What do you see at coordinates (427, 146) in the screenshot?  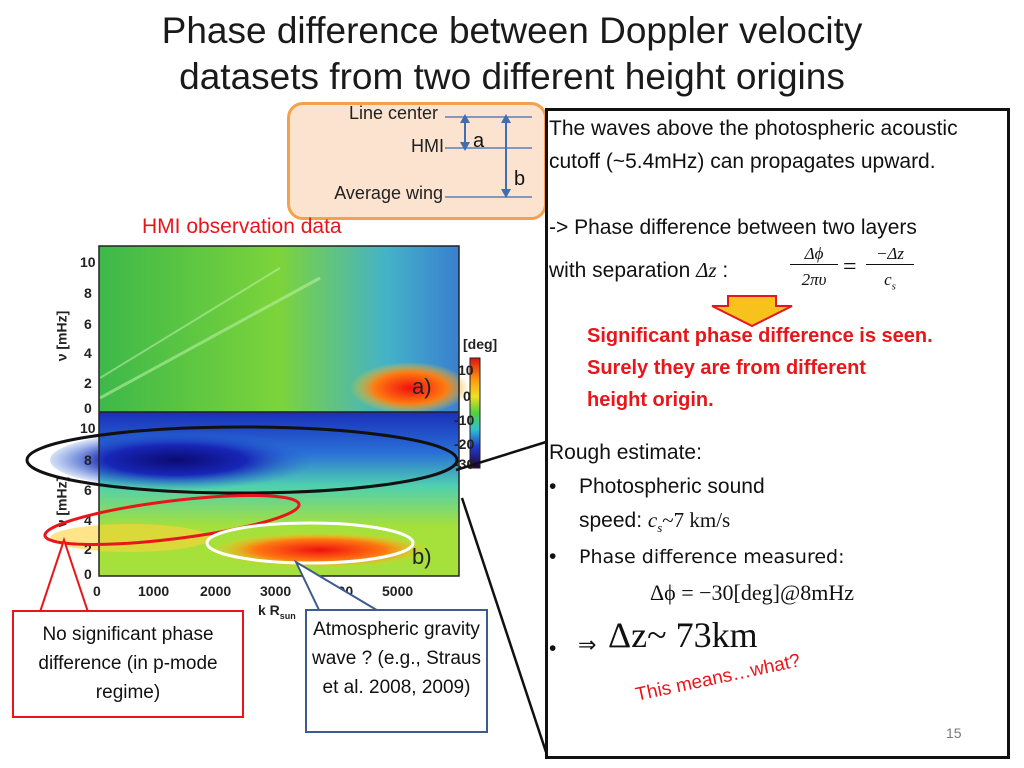 I see `legend-hmi: HMI` at bounding box center [427, 146].